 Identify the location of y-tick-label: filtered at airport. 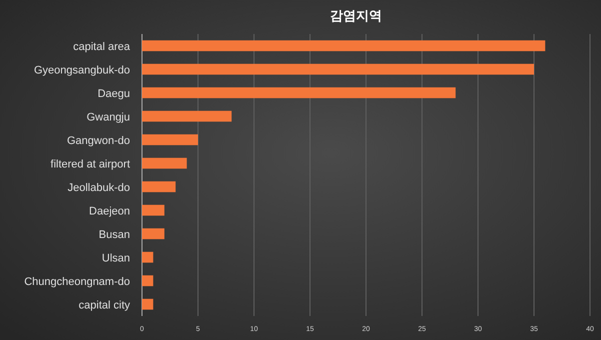
(90, 164).